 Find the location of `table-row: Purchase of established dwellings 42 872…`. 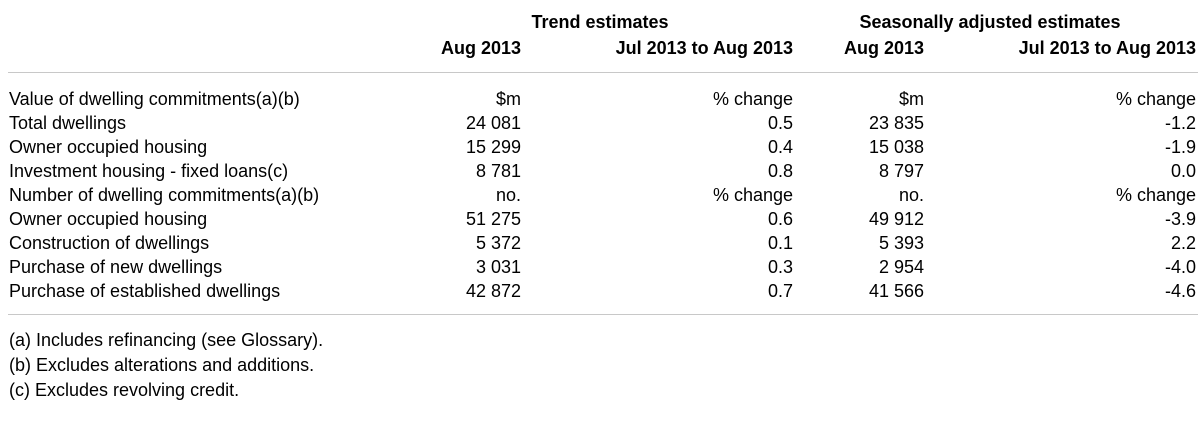

table-row: Purchase of established dwellings 42 872… is located at coordinates (601, 293).